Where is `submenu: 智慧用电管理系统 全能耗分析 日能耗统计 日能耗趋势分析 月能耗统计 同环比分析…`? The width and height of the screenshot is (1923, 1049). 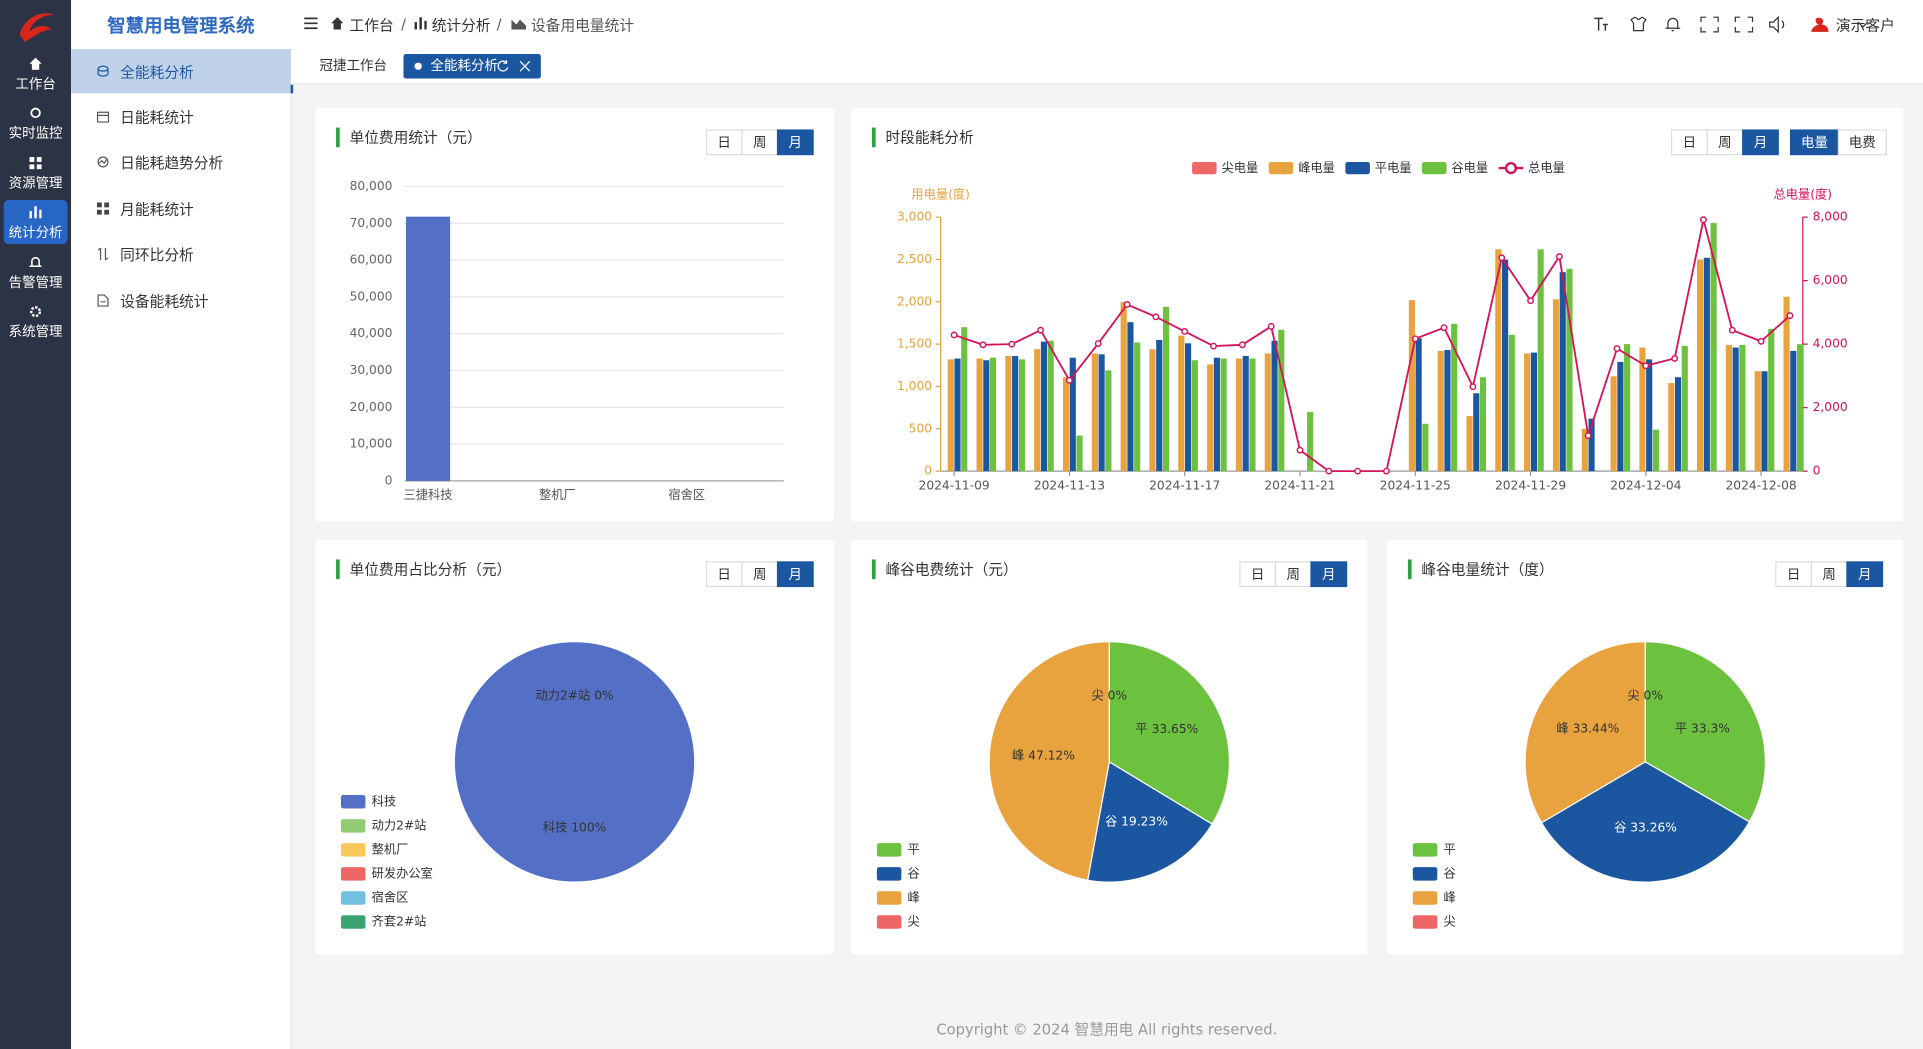
submenu: 智慧用电管理系统 全能耗分析 日能耗统计 日能耗趋势分析 月能耗统计 同环比分析… is located at coordinates (182, 524).